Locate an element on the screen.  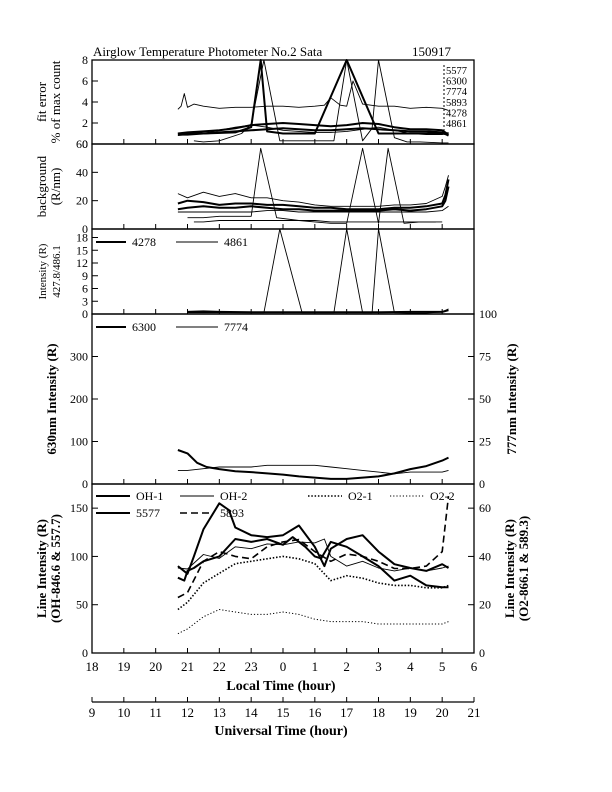
y-axis-label-line: (OH-846.6 & 557.7) is located at coordinates (55, 568).